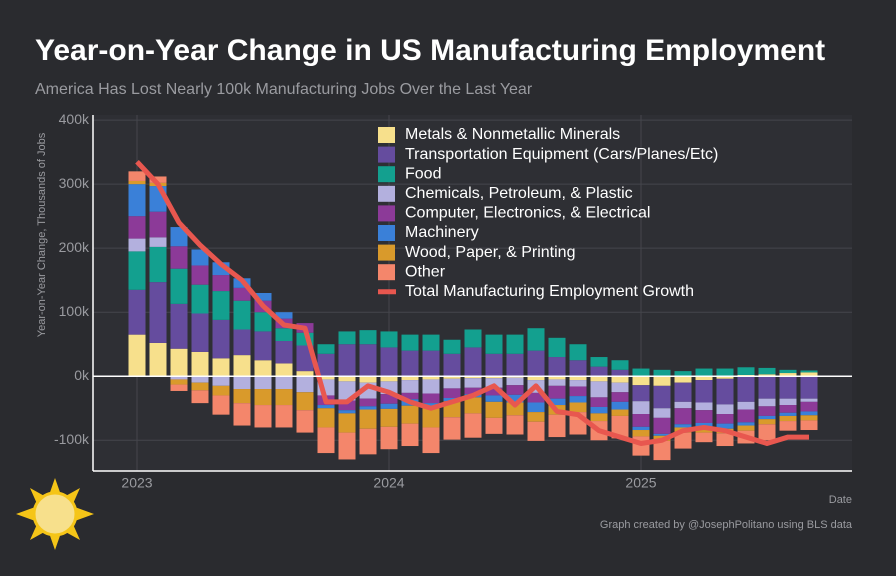  What do you see at coordinates (136, 483) in the screenshot?
I see `x-tick-label: 2023` at bounding box center [136, 483].